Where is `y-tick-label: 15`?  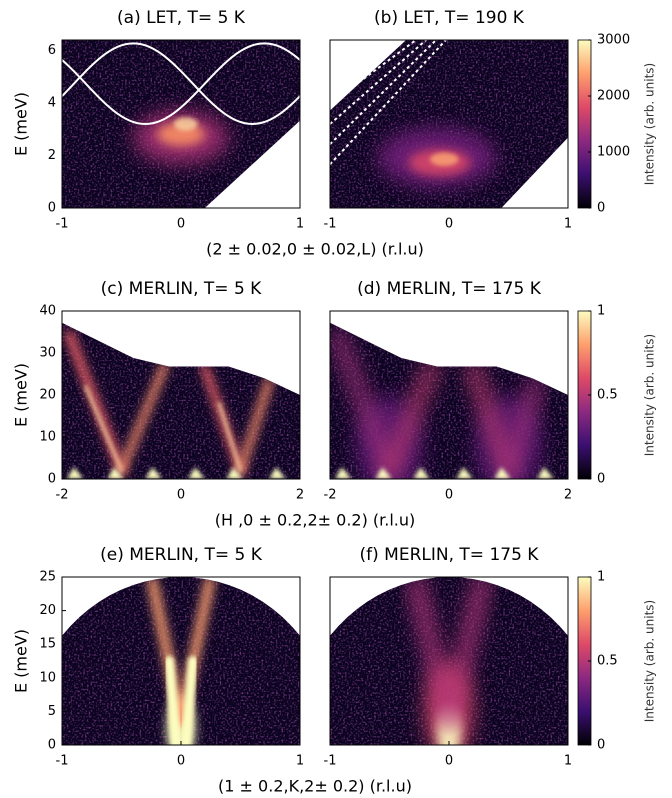
y-tick-label: 15 is located at coordinates (47, 644).